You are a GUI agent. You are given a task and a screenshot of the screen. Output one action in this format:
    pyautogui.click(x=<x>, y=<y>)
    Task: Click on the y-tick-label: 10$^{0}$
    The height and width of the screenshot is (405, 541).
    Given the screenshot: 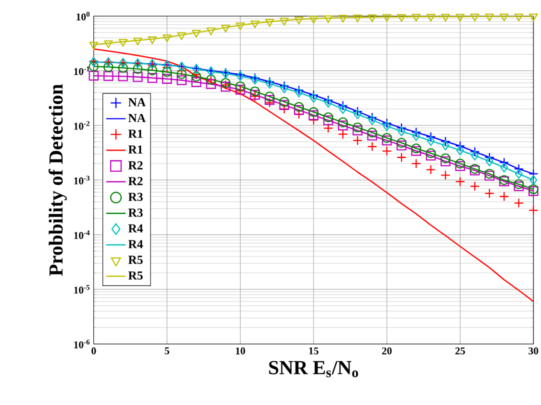 What is the action you would take?
    pyautogui.click(x=83, y=16)
    